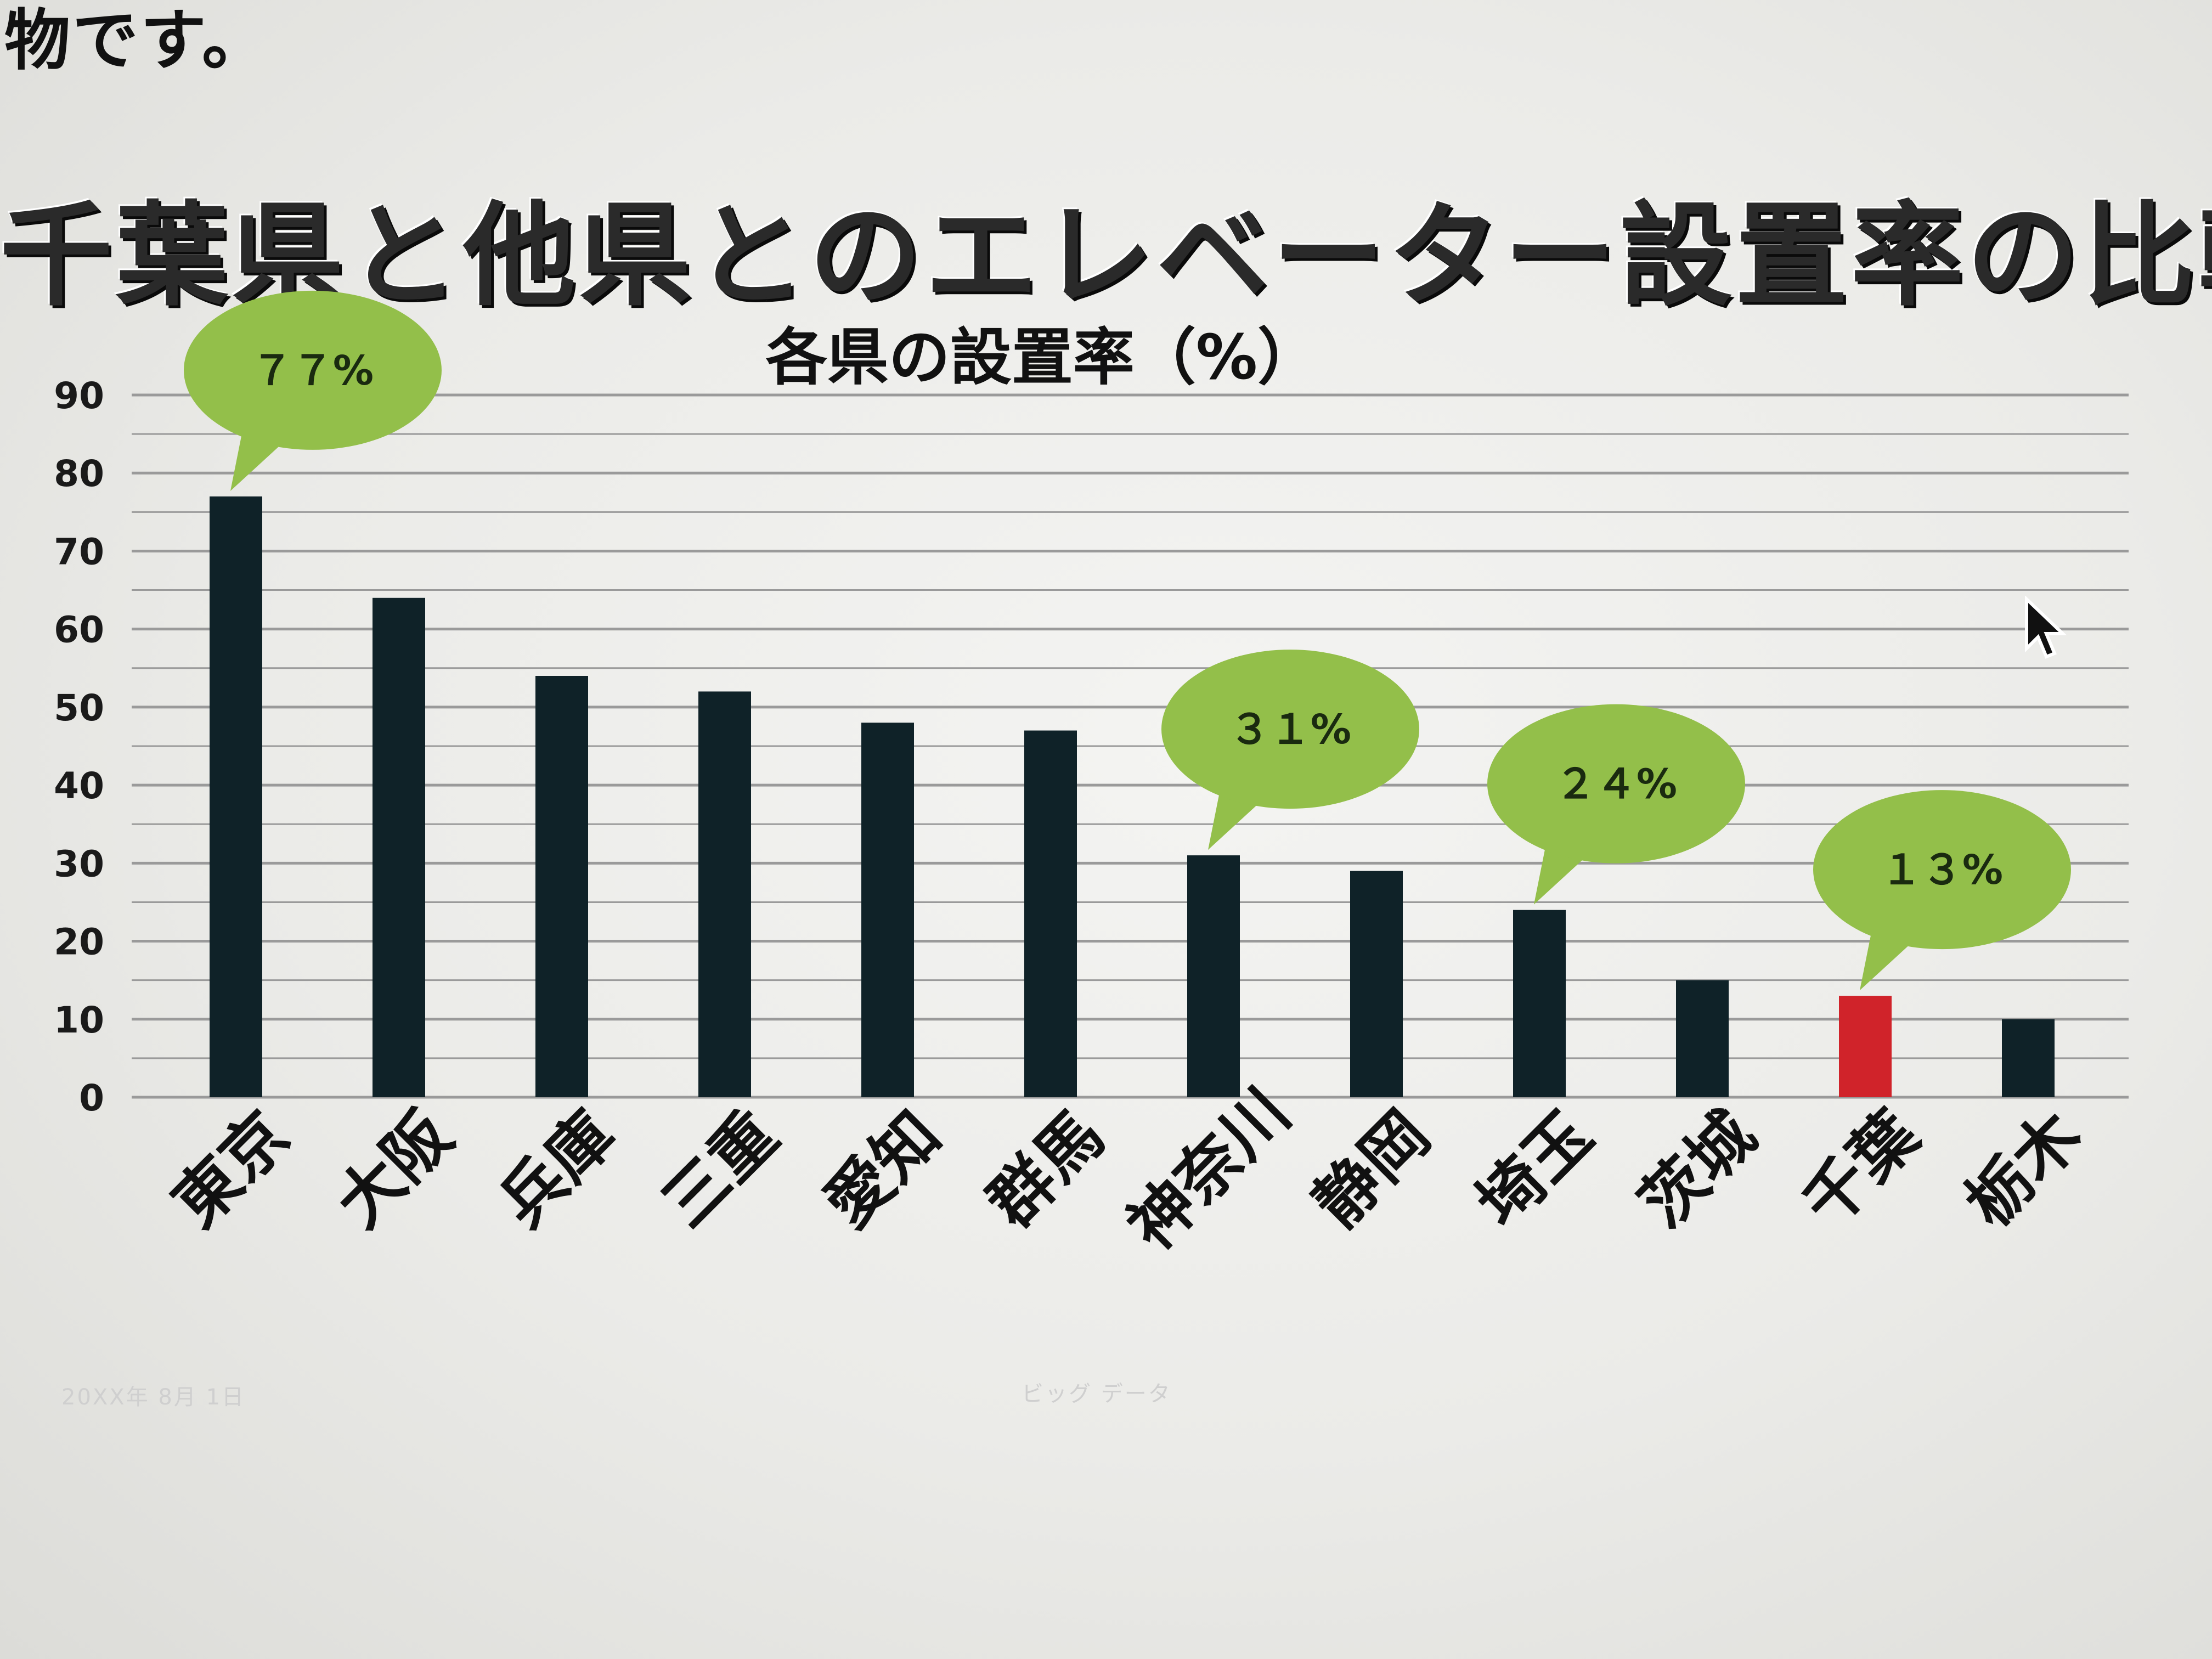  What do you see at coordinates (1208, 1169) in the screenshot?
I see `x-tick-label: 神奈川` at bounding box center [1208, 1169].